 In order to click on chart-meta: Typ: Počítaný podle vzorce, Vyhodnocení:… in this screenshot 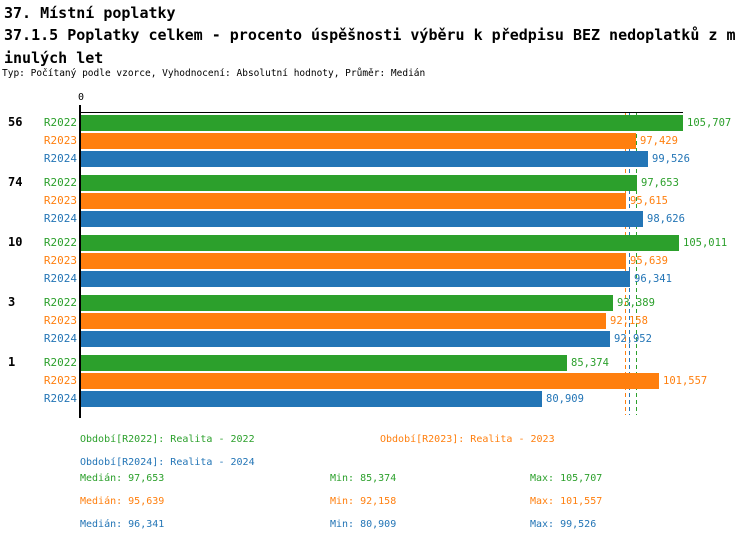, I will do `click(214, 73)`.